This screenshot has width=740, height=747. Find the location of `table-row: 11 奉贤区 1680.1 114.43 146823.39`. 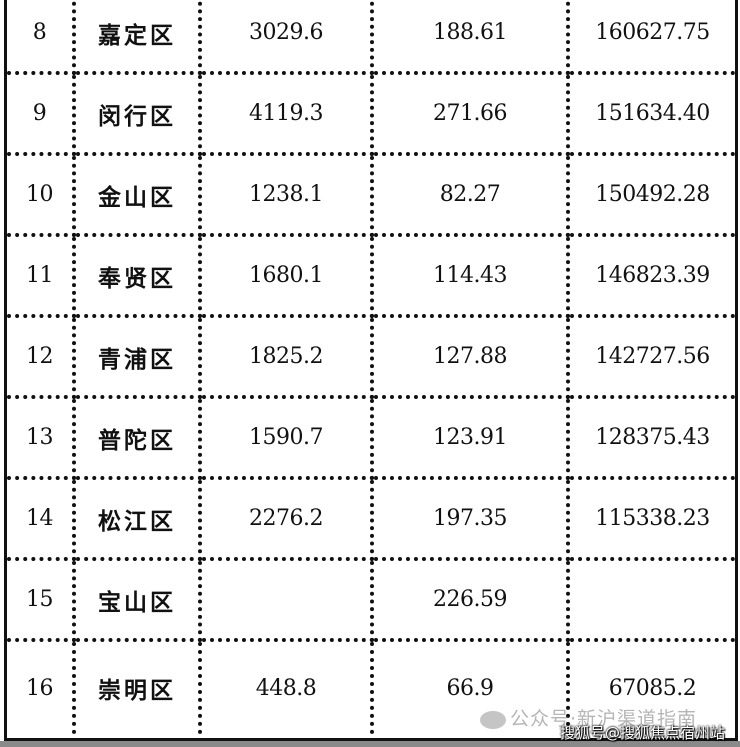

table-row: 11 奉贤区 1680.1 114.43 146823.39 is located at coordinates (371, 276).